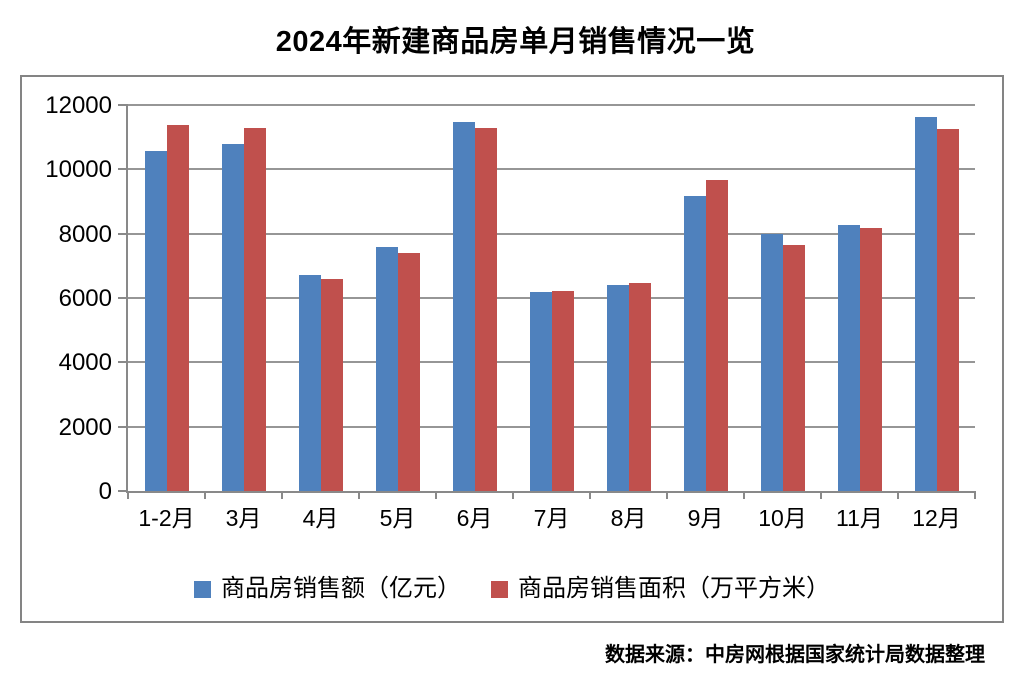 The width and height of the screenshot is (1031, 679). I want to click on bar-series1-3月, so click(232, 317).